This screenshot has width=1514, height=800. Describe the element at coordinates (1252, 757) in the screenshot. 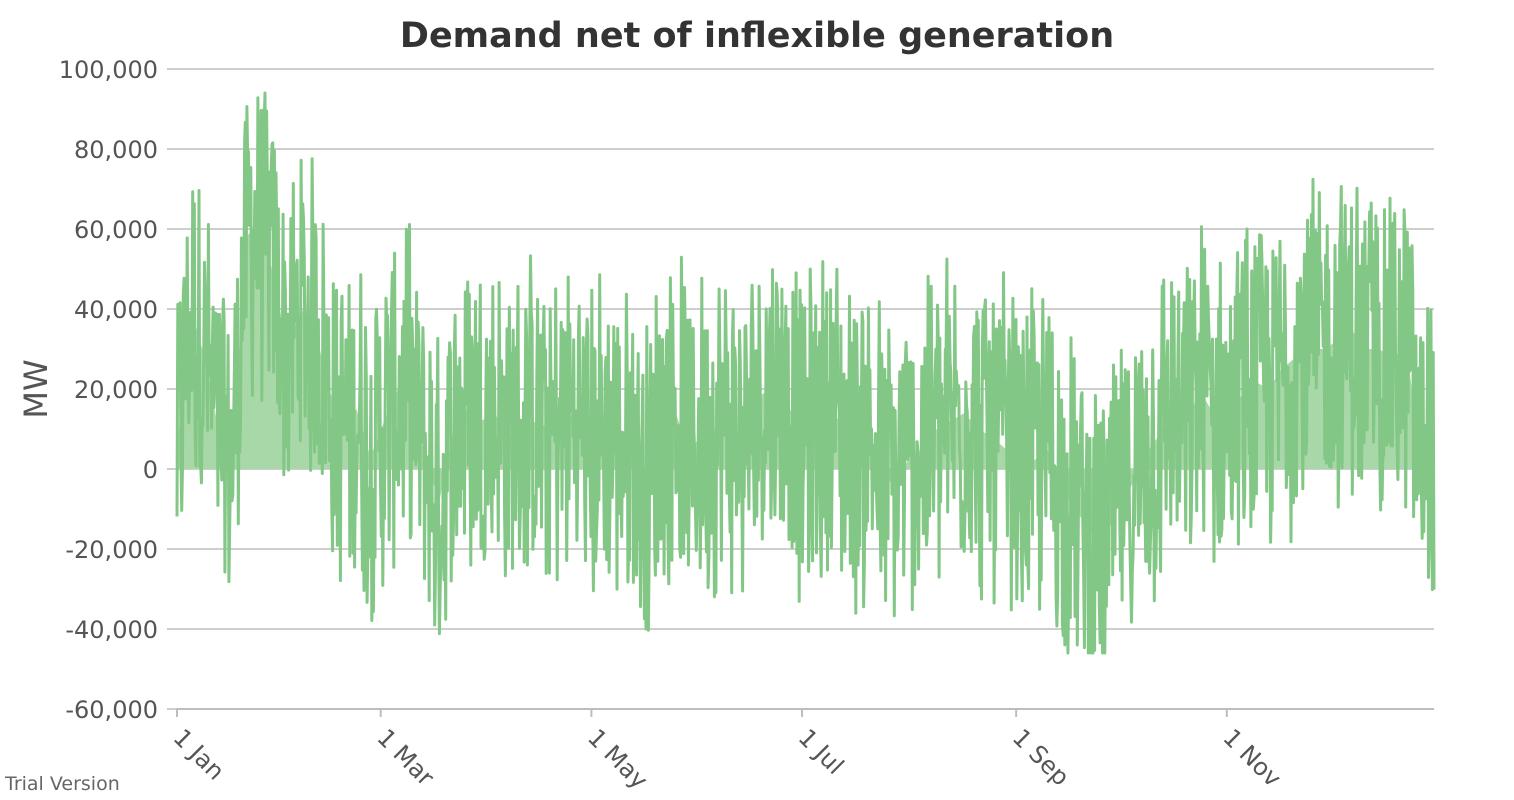

I see `x-tick-label: 1 Nov` at that location.